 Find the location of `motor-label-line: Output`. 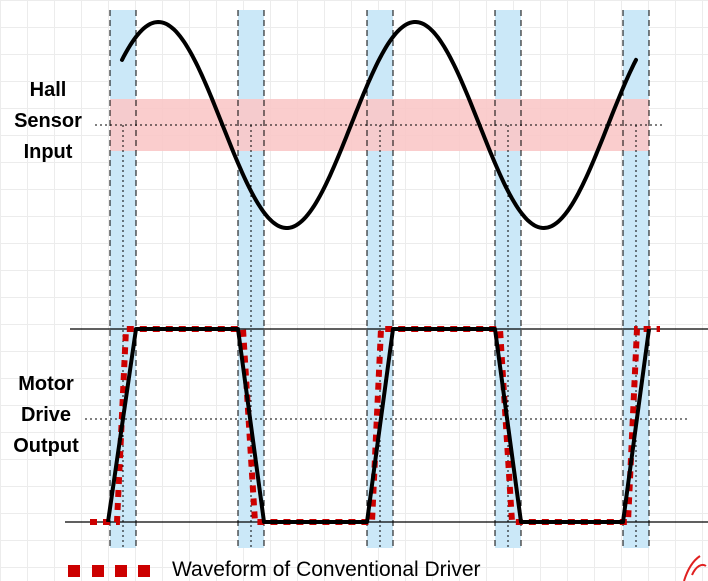

motor-label-line: Output is located at coordinates (46, 446).